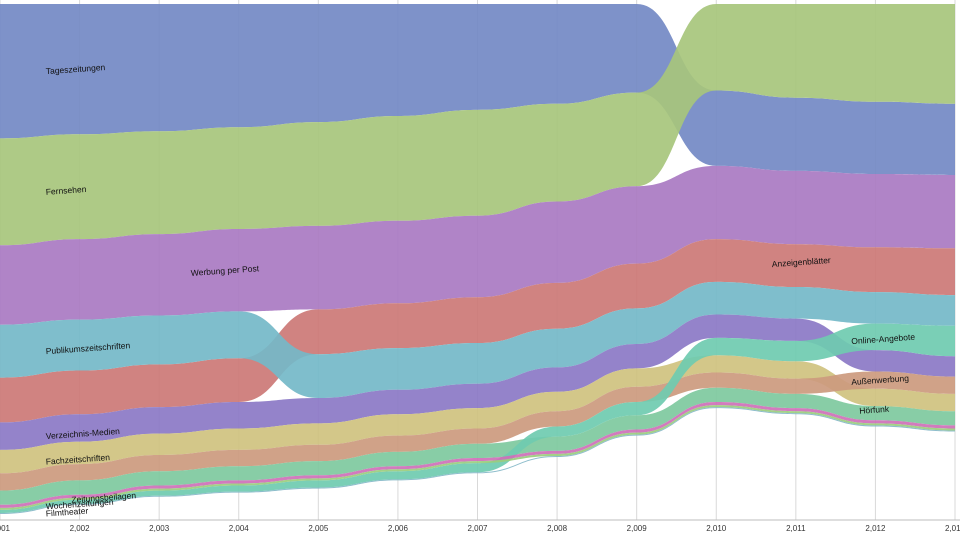 This screenshot has width=960, height=537. Describe the element at coordinates (557, 528) in the screenshot. I see `x-tick-label: 2,008` at that location.